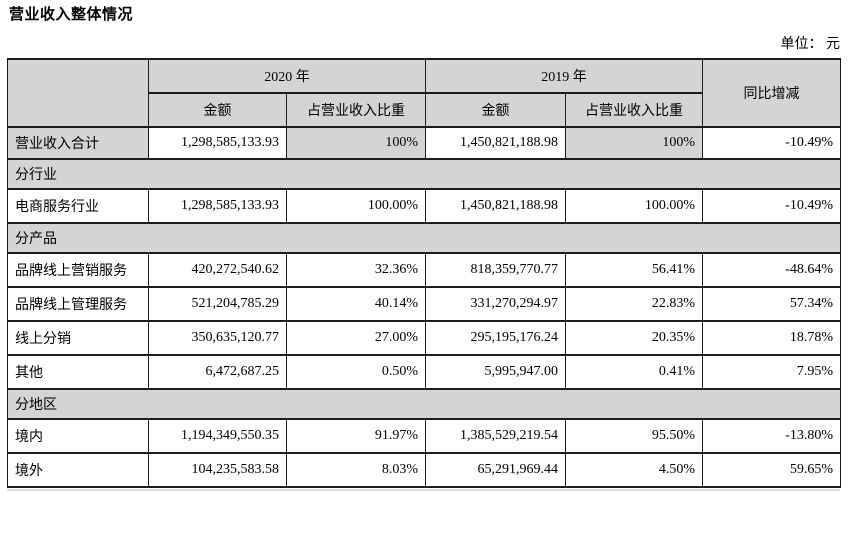  Describe the element at coordinates (495, 304) in the screenshot. I see `amount-2019-cell: 331,270,294.97` at that location.